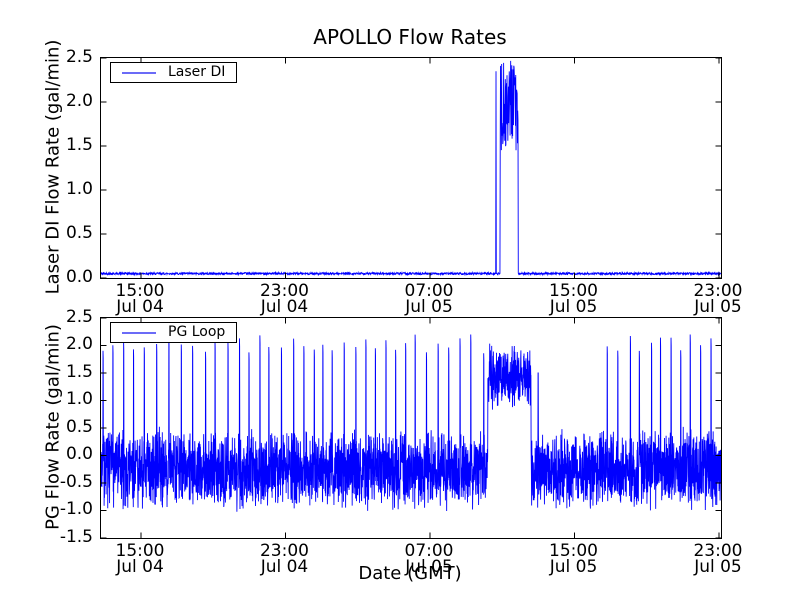  Describe the element at coordinates (410, 37) in the screenshot. I see `chart-title: APOLLO Flow Rates` at that location.